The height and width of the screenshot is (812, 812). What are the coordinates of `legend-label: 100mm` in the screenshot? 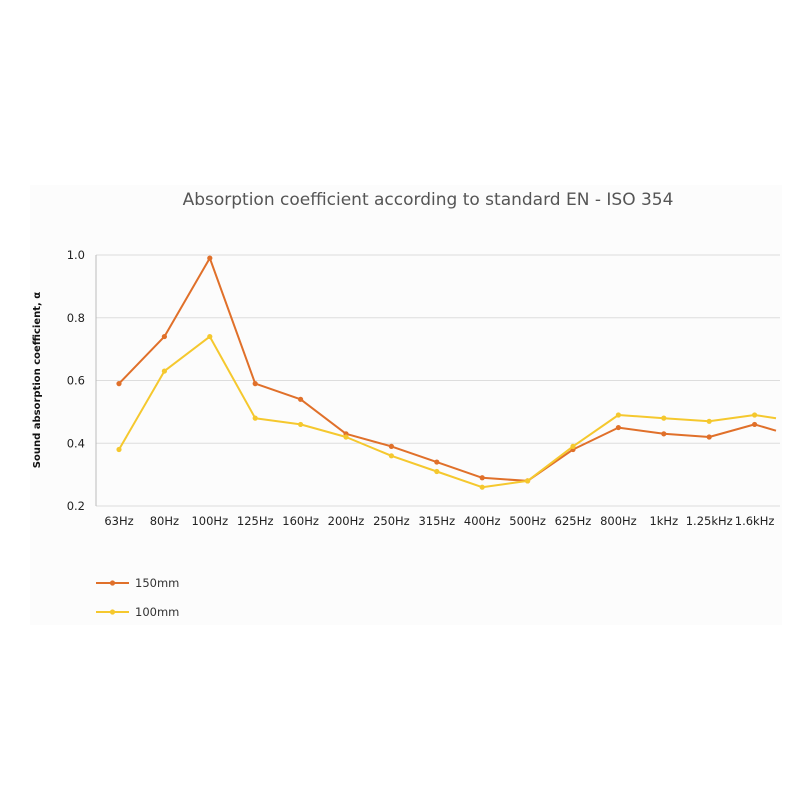 It's located at (157, 612).